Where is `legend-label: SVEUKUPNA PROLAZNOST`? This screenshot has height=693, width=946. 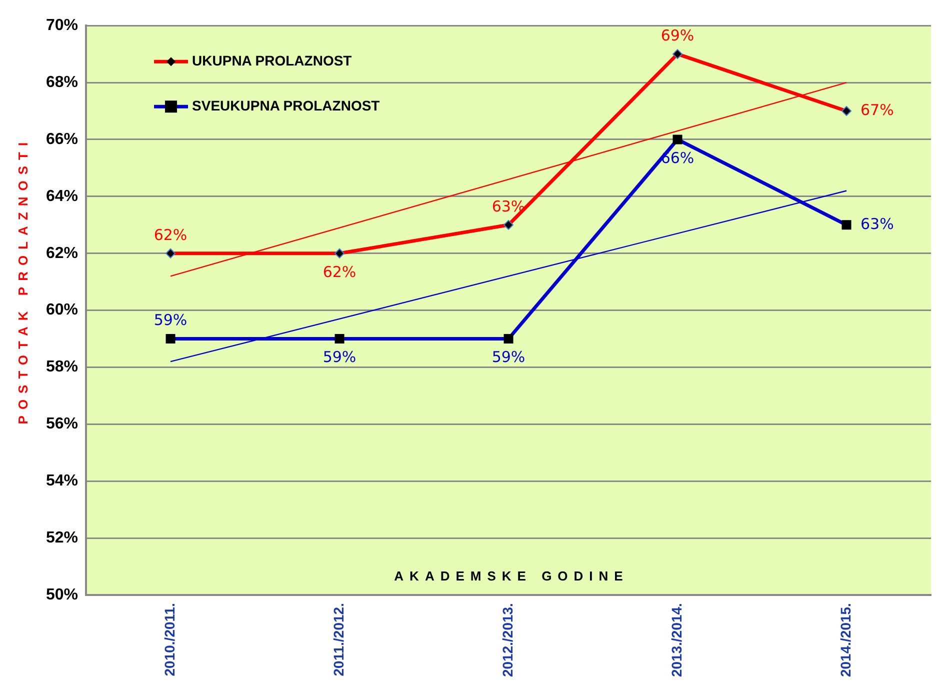 legend-label: SVEUKUPNA PROLAZNOST is located at coordinates (286, 105).